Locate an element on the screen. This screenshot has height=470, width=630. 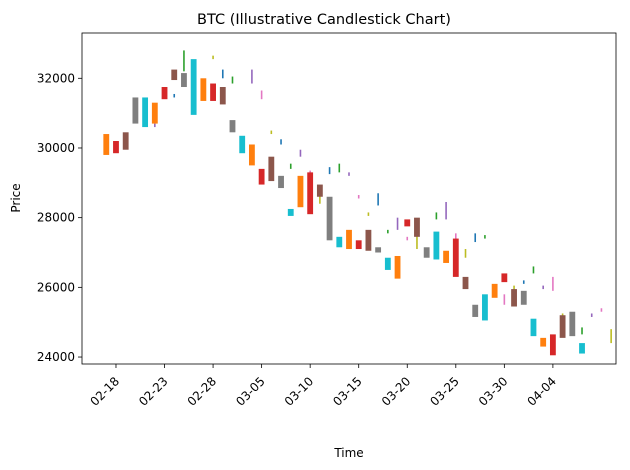
x-tick-label: 04-04 is located at coordinates (541, 391).